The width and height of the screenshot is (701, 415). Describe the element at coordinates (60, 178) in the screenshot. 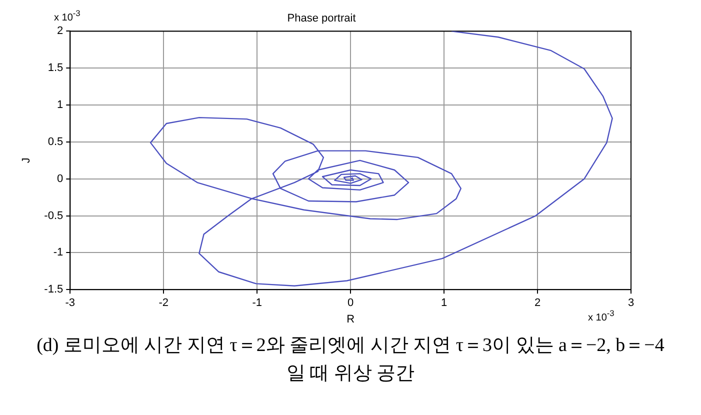

I see `y-tick-label: 0` at that location.